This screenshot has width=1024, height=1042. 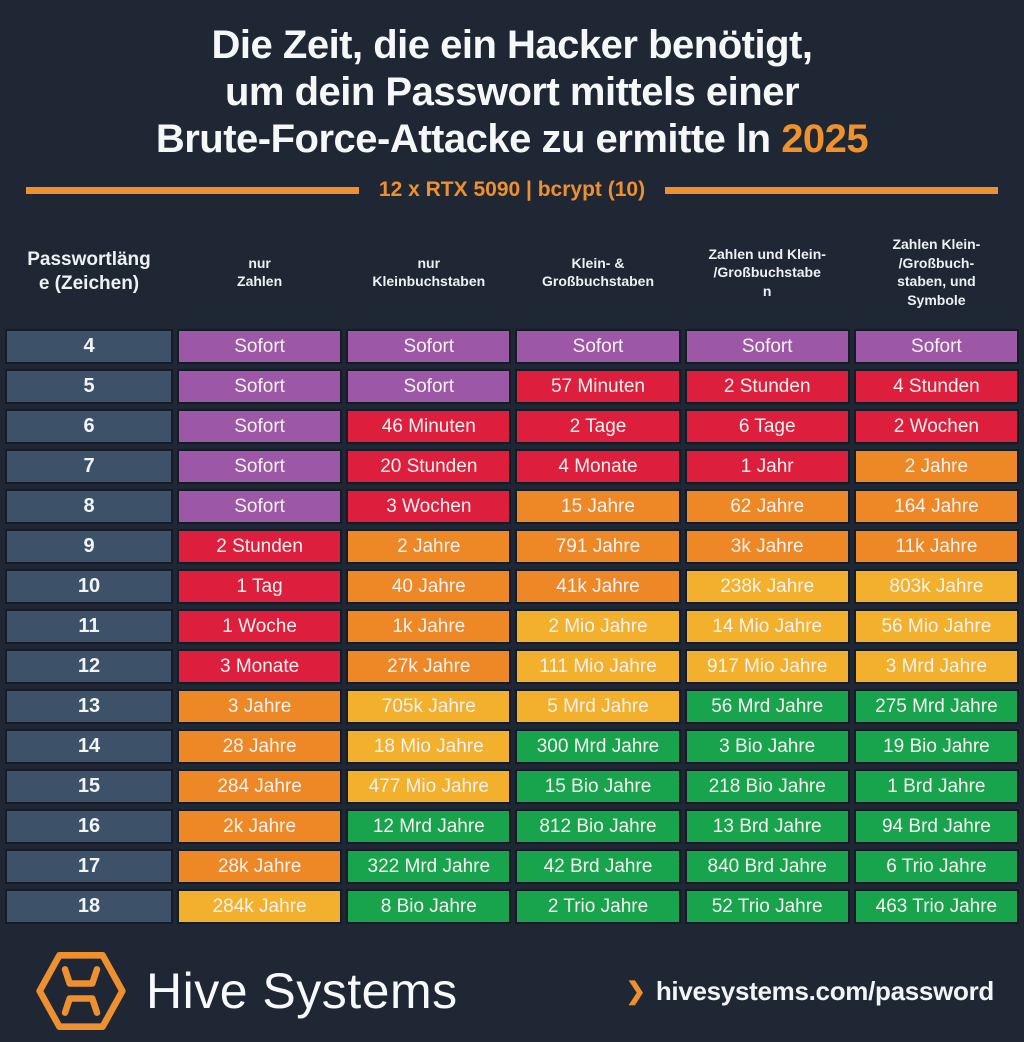 I want to click on crack-time-cell-len8-col5: 164 Jahre, so click(x=936, y=507).